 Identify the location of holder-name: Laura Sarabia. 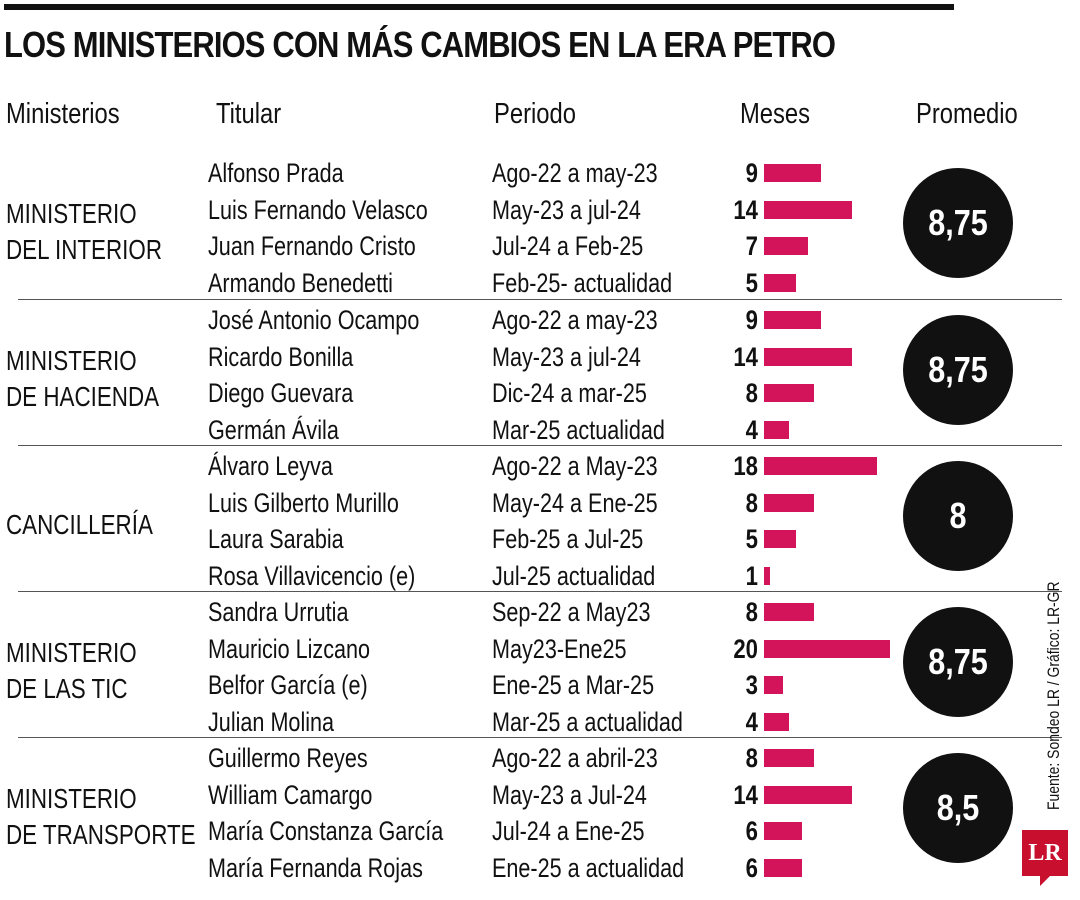
(276, 539).